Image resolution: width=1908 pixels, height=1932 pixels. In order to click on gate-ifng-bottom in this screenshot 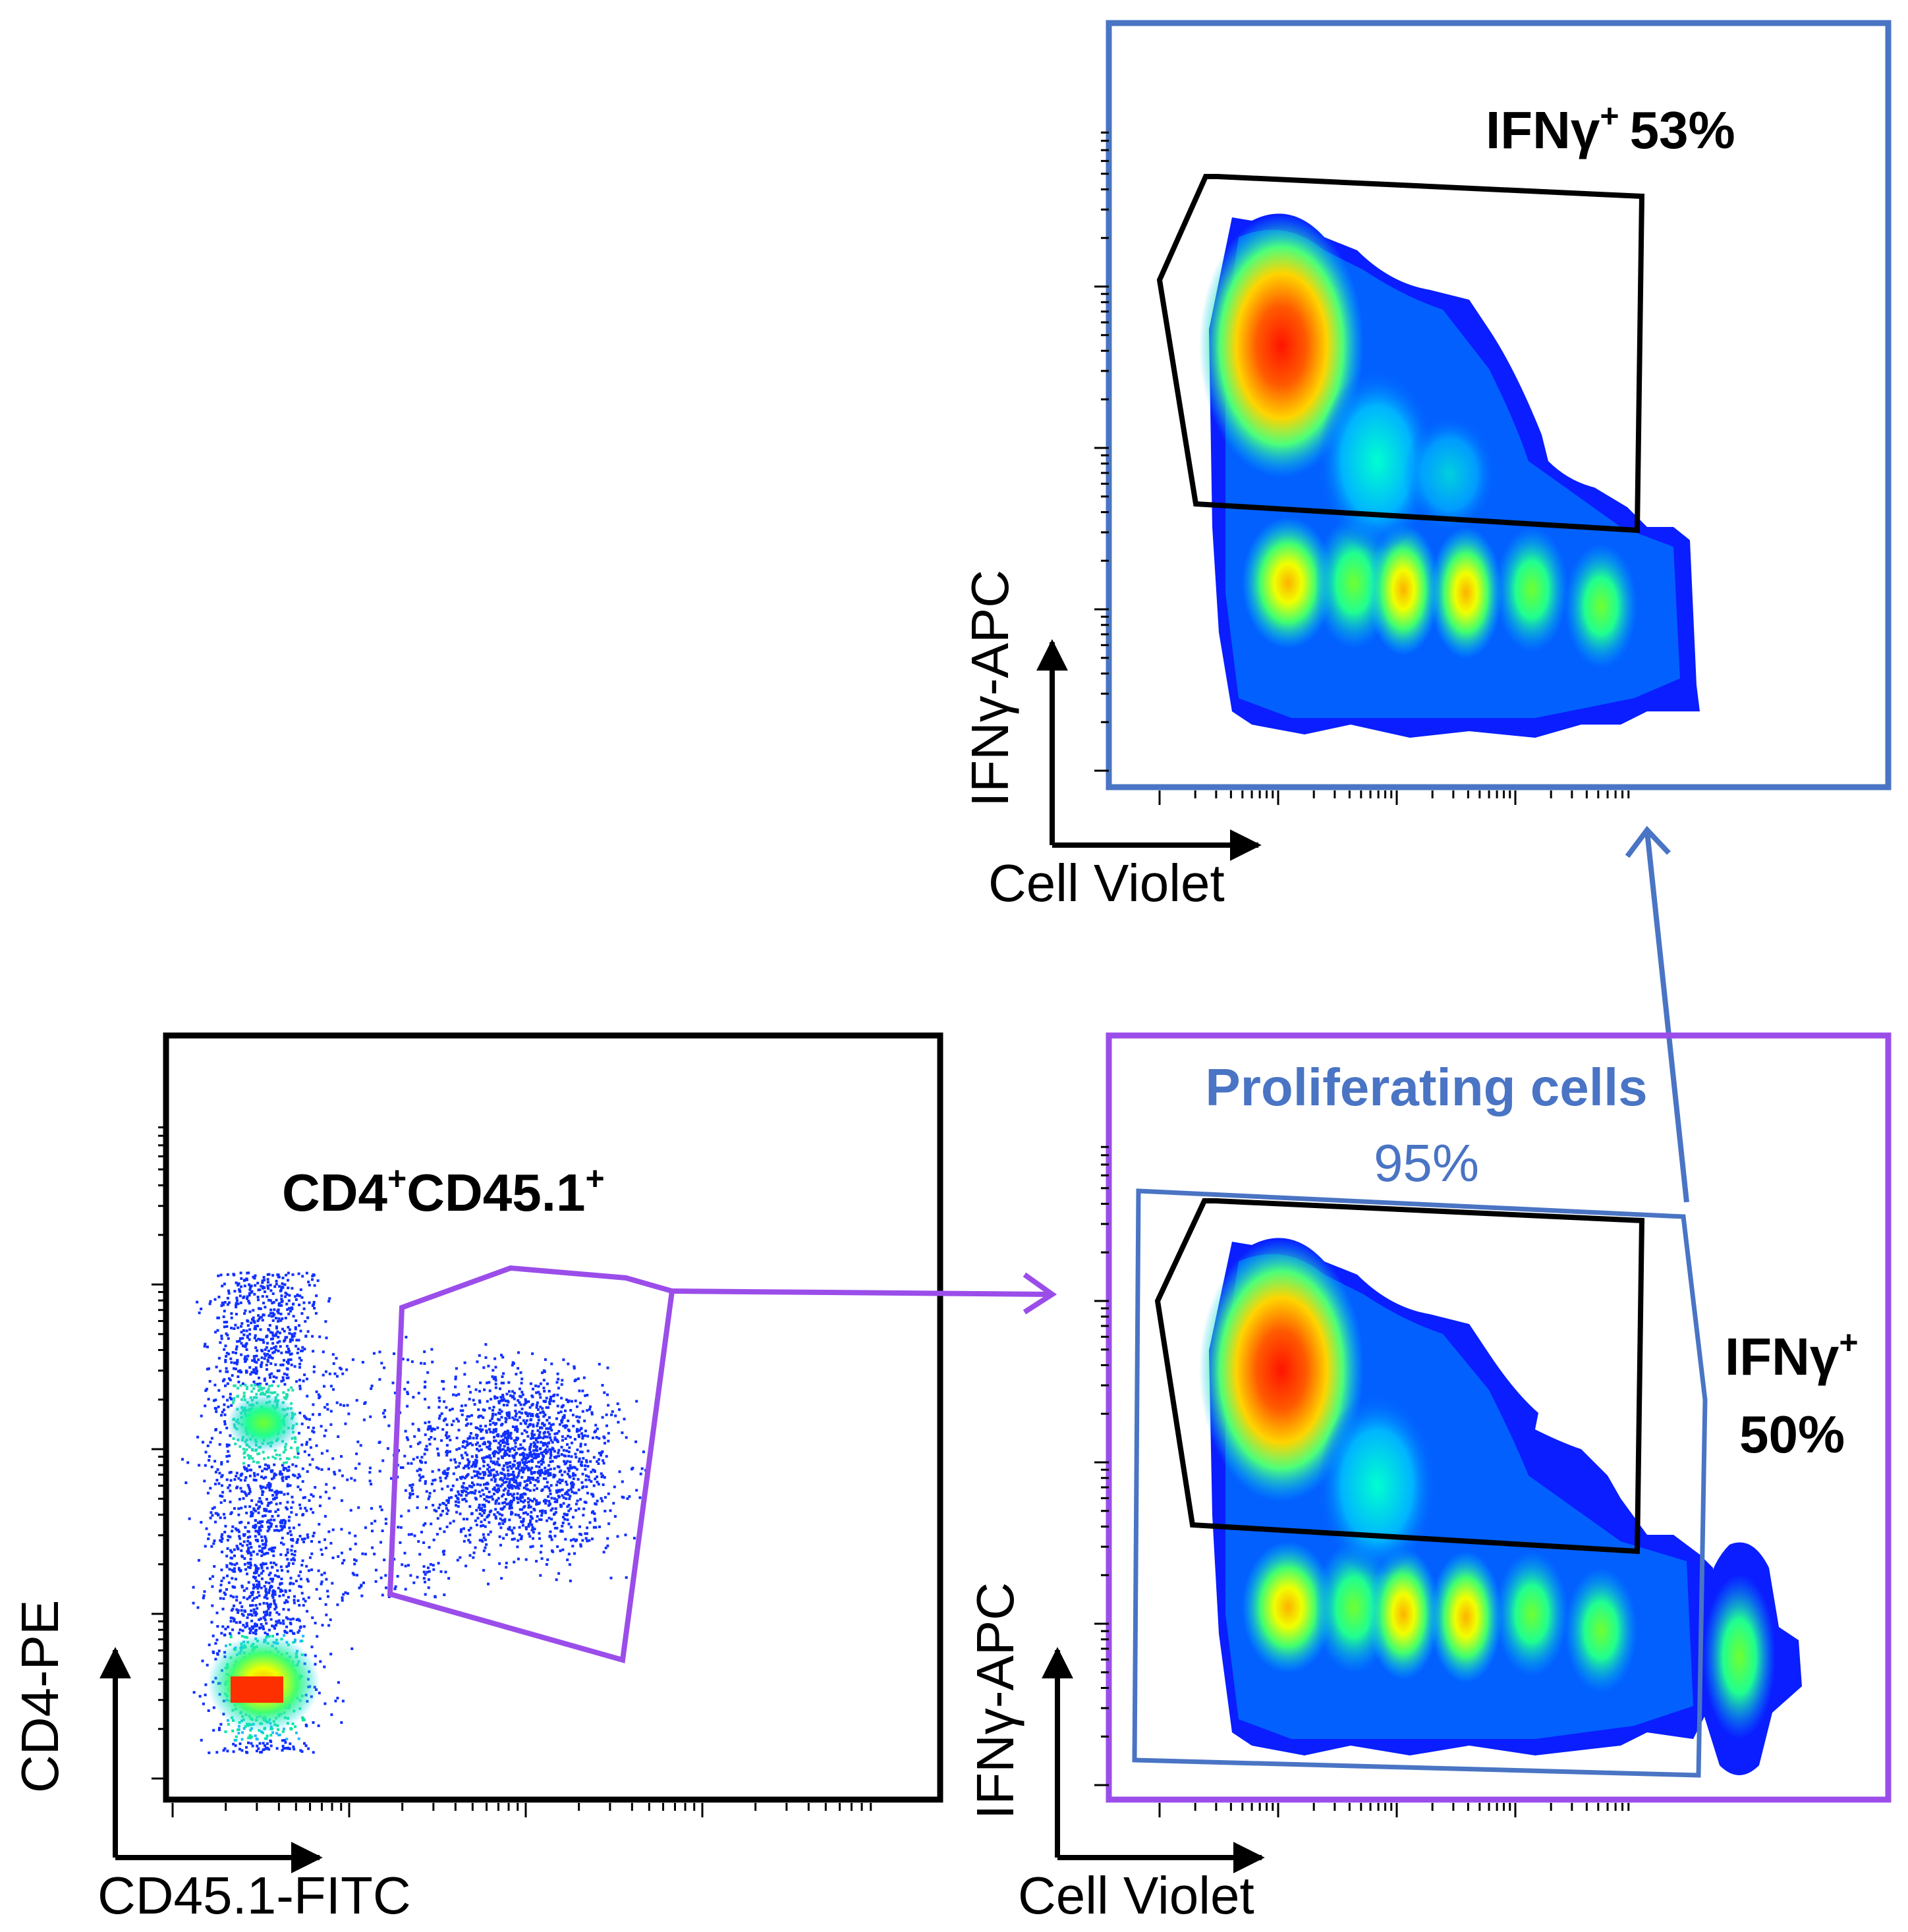, I will do `click(1399, 1376)`.